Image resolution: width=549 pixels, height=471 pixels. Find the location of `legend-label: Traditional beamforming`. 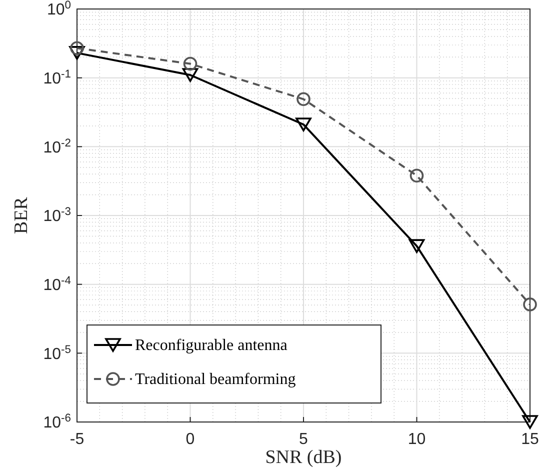

legend-label: Traditional beamforming is located at coordinates (215, 379).